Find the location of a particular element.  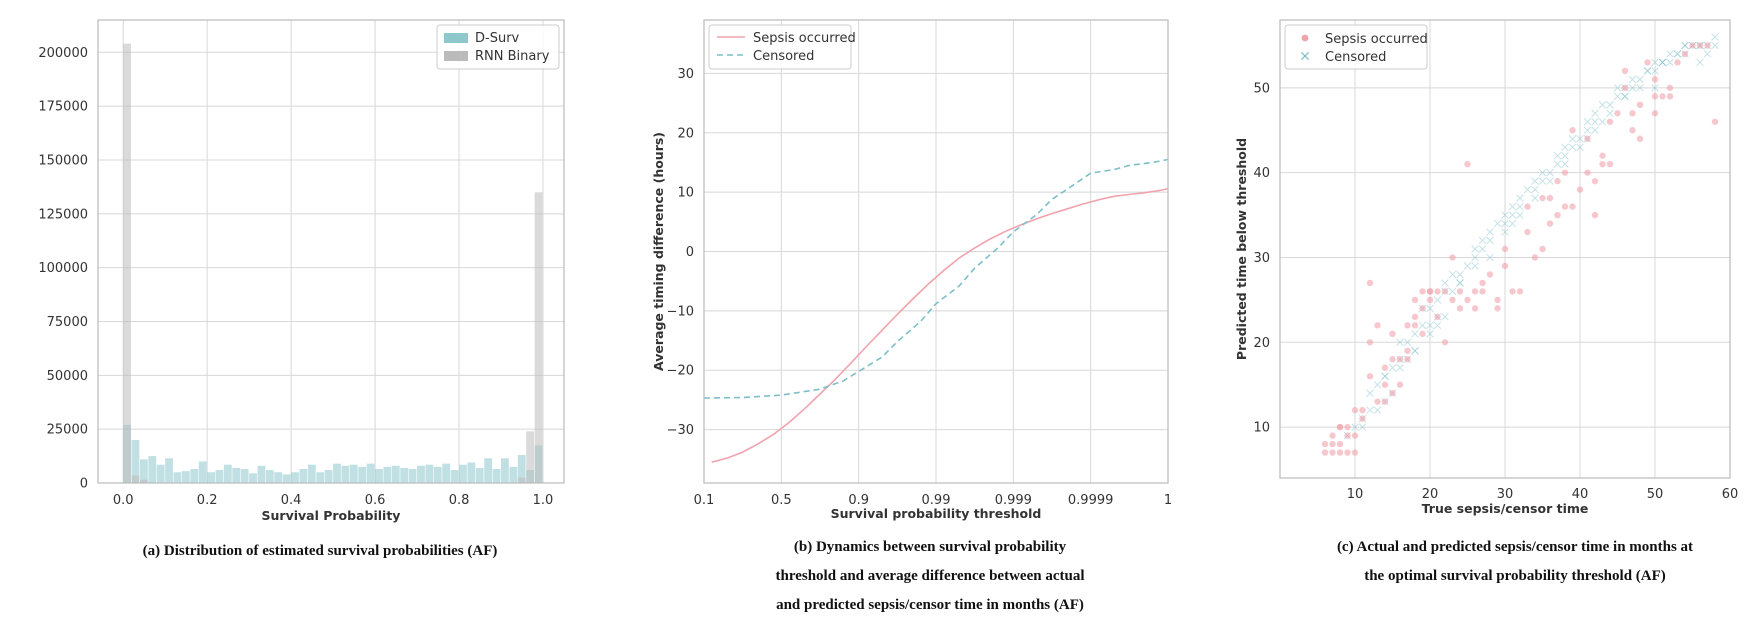

y-tick-label: 75000 is located at coordinates (67, 322).